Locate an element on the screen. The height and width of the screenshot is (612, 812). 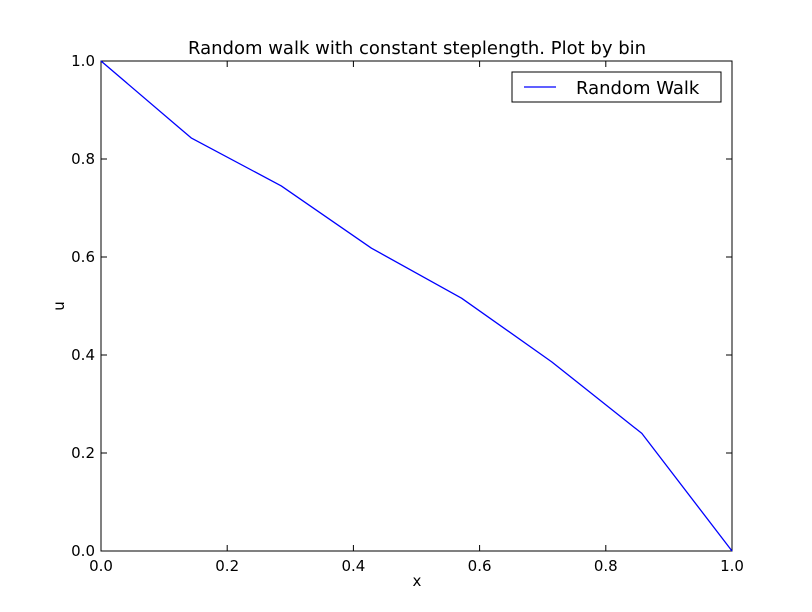
legend: Random Walk is located at coordinates (616, 87).